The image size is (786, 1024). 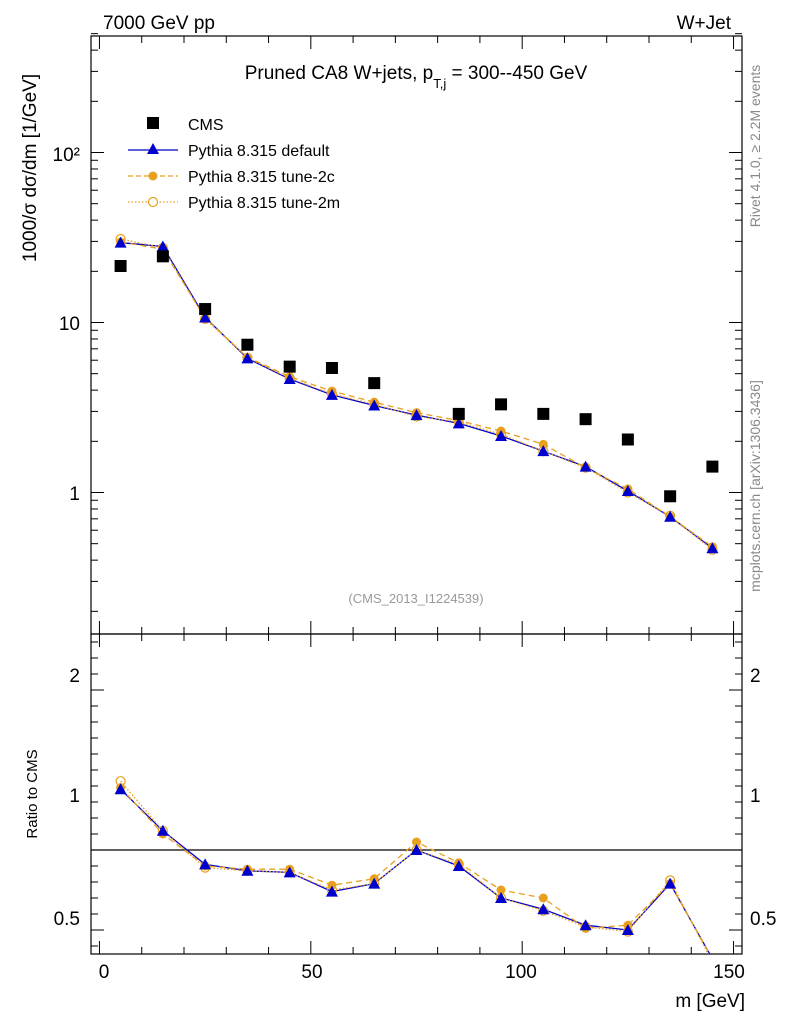 I want to click on ratio-y-tick-label-right: 1, so click(x=755, y=796).